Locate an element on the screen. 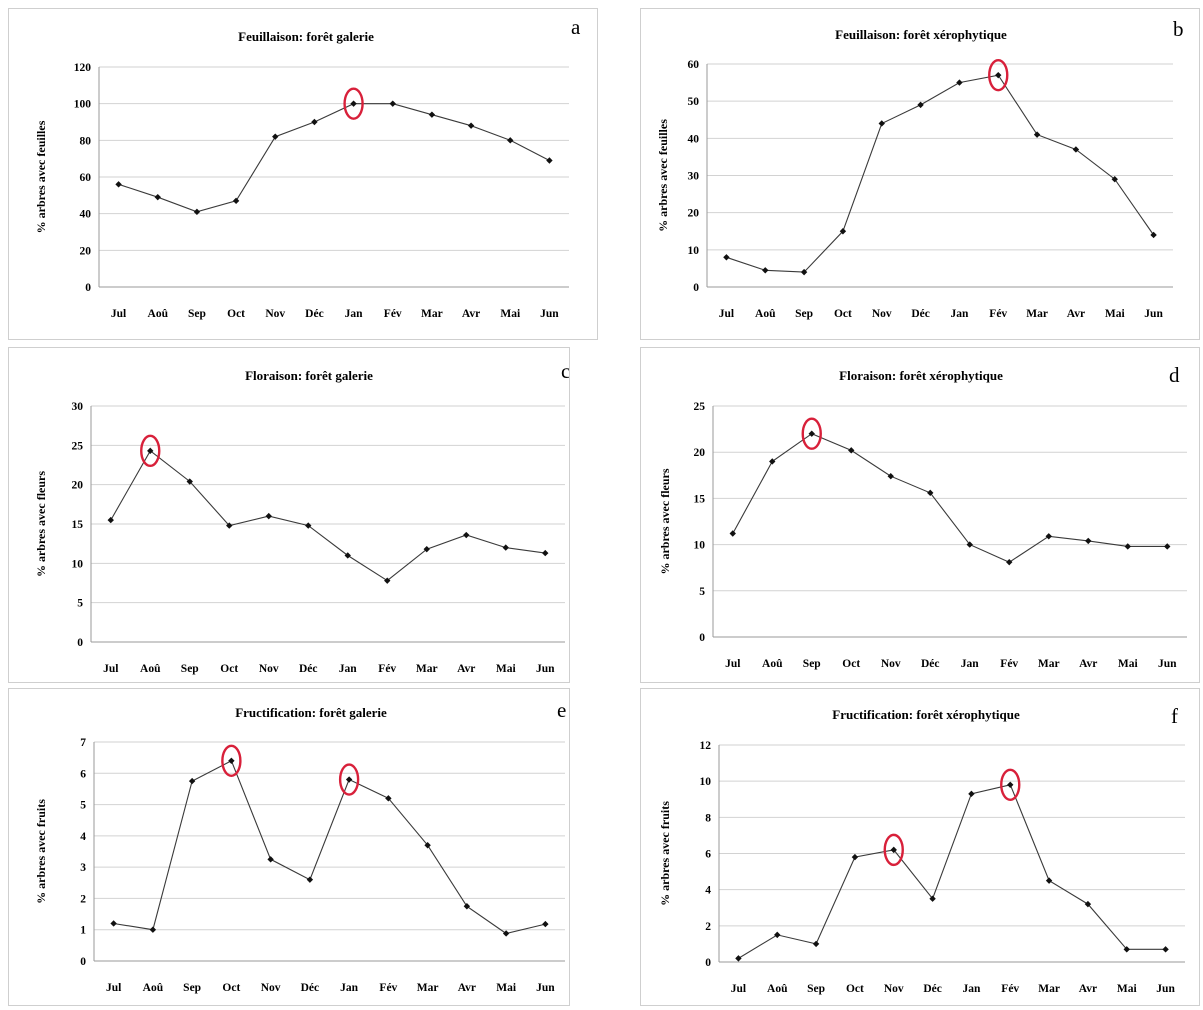  y-tick-label: 30 is located at coordinates (78, 407).